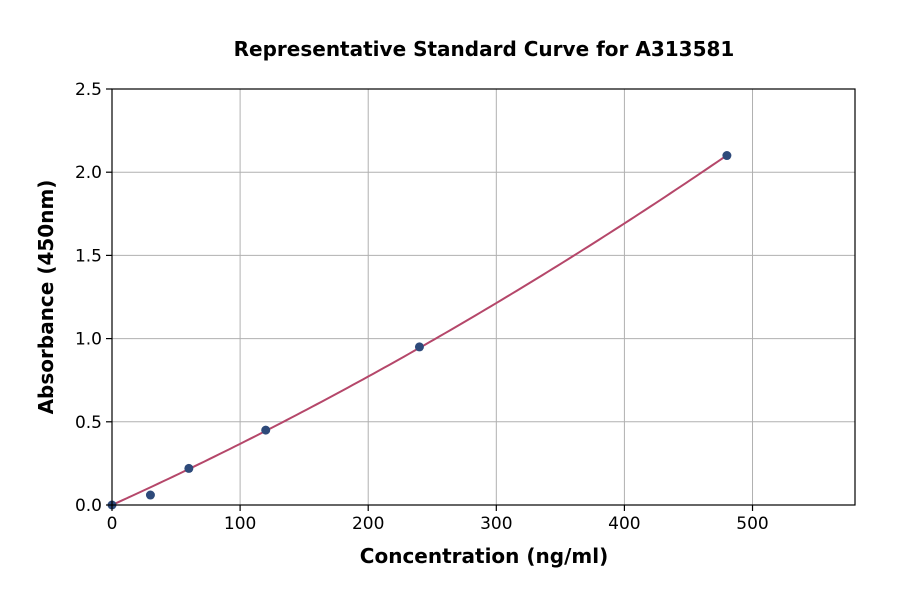 This screenshot has height=594, width=900. I want to click on y-tick-label: 0.0, so click(88, 506).